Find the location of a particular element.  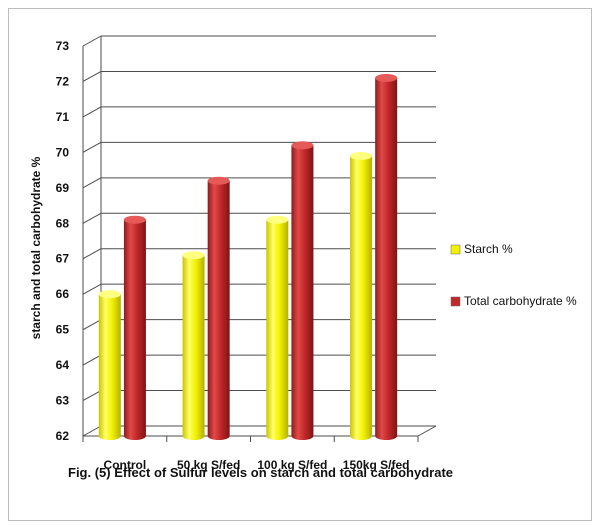

y-tick-label: 70 is located at coordinates (63, 152).